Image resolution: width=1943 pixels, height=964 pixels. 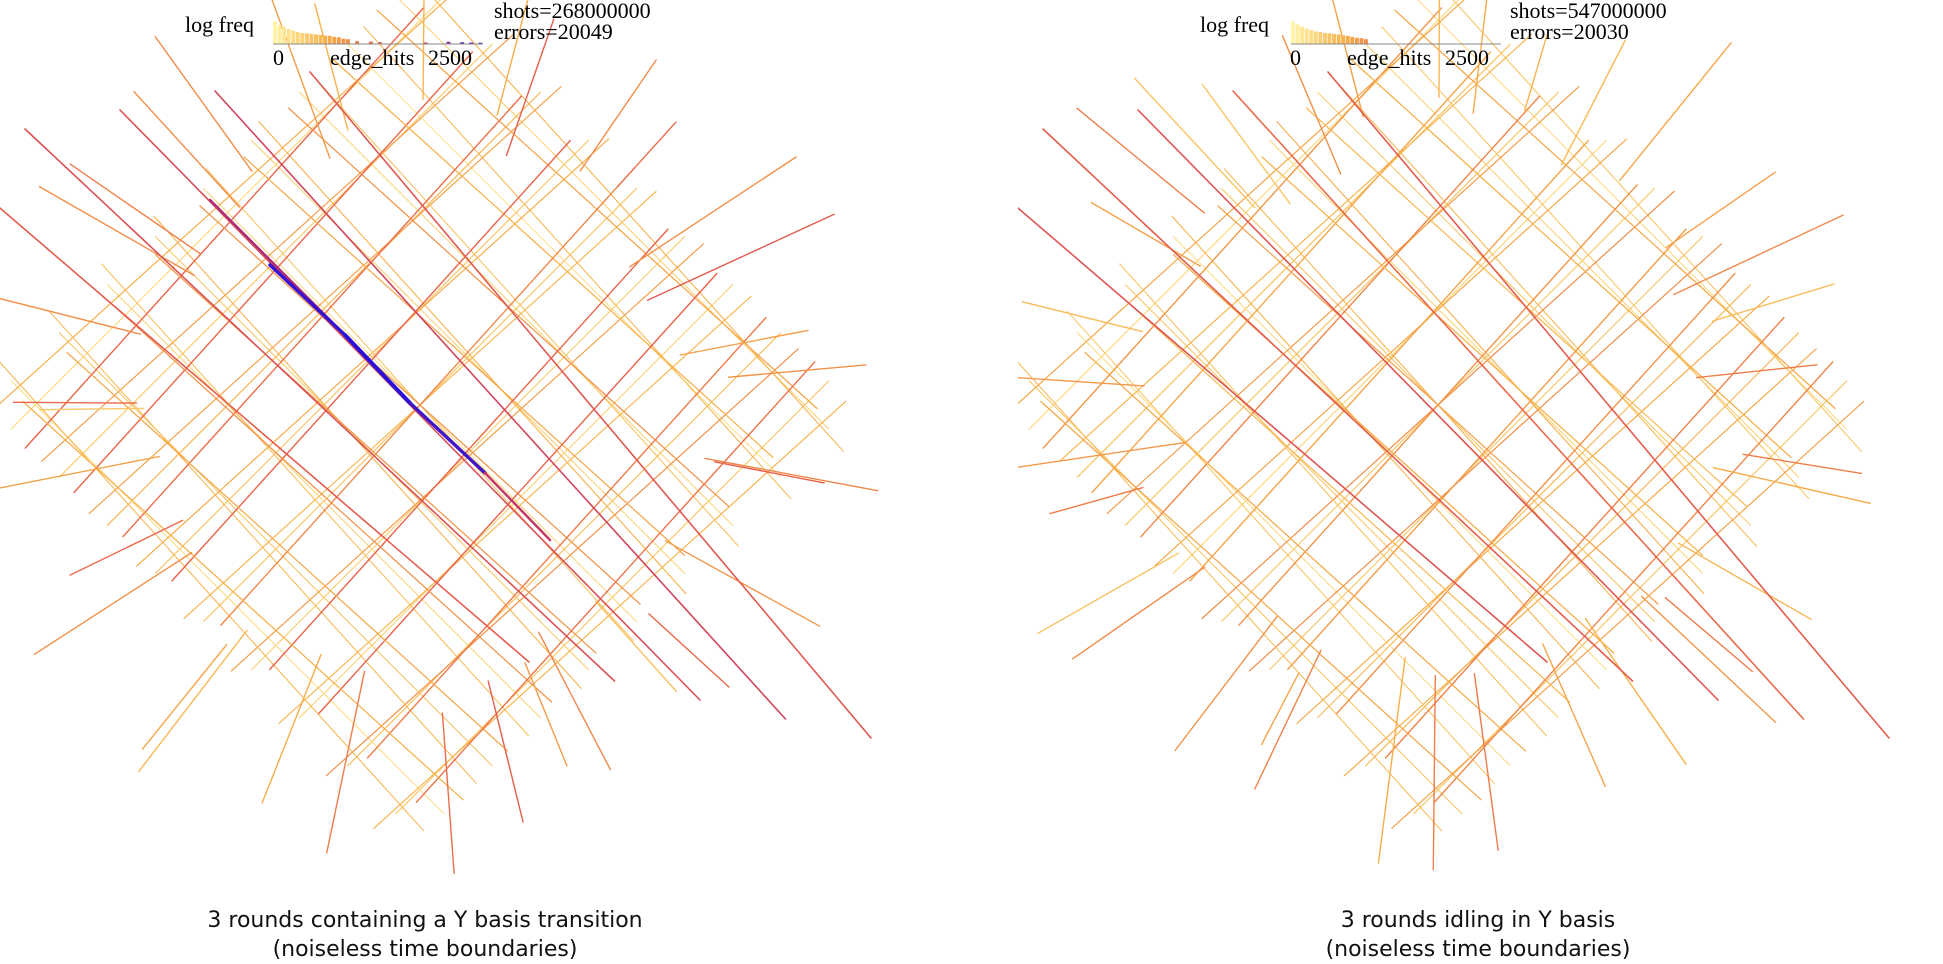 I want to click on histogram-xmax-label: 2500, so click(x=1467, y=57).